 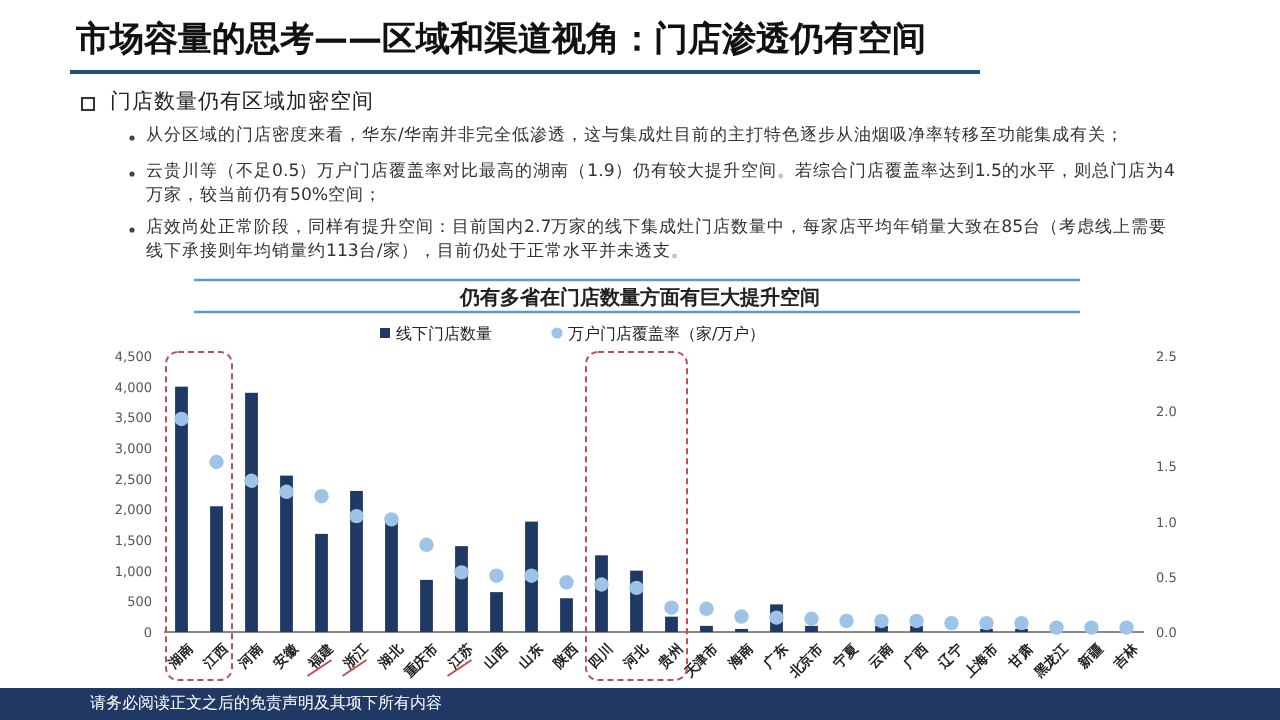 I want to click on legend-label: 万户门店覆盖率（家/万户）, so click(x=667, y=334).